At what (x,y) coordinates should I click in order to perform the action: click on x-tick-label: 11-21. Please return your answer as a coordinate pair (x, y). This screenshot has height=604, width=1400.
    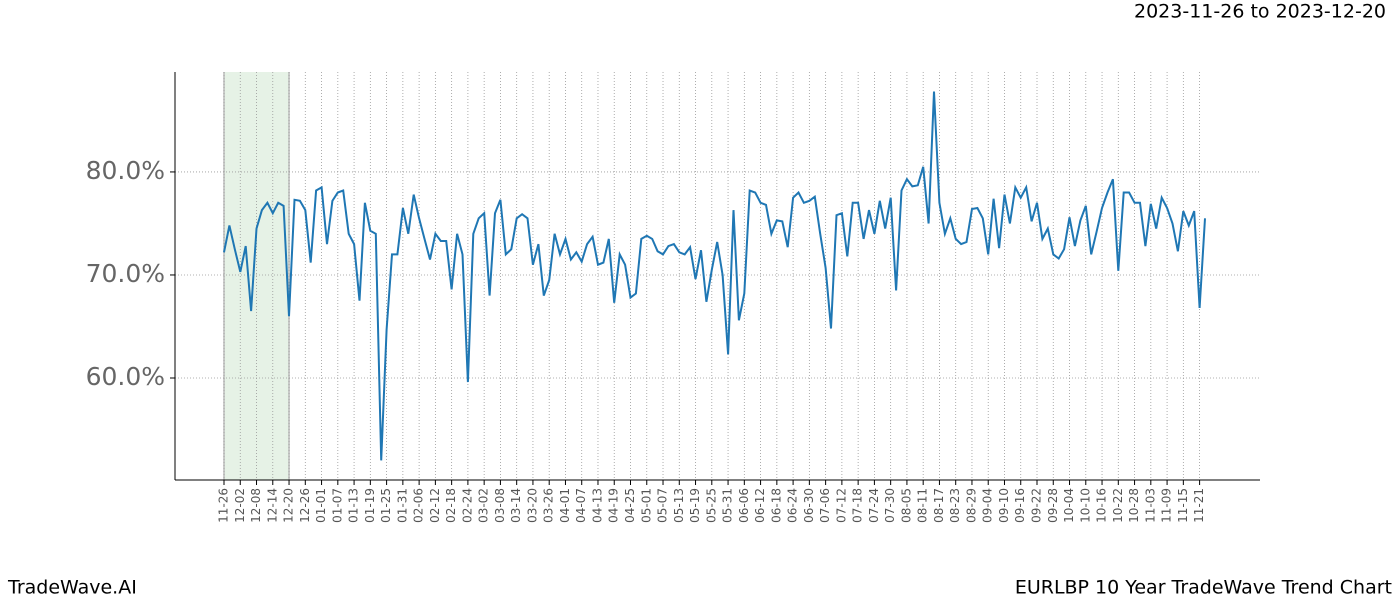
    Looking at the image, I should click on (1199, 505).